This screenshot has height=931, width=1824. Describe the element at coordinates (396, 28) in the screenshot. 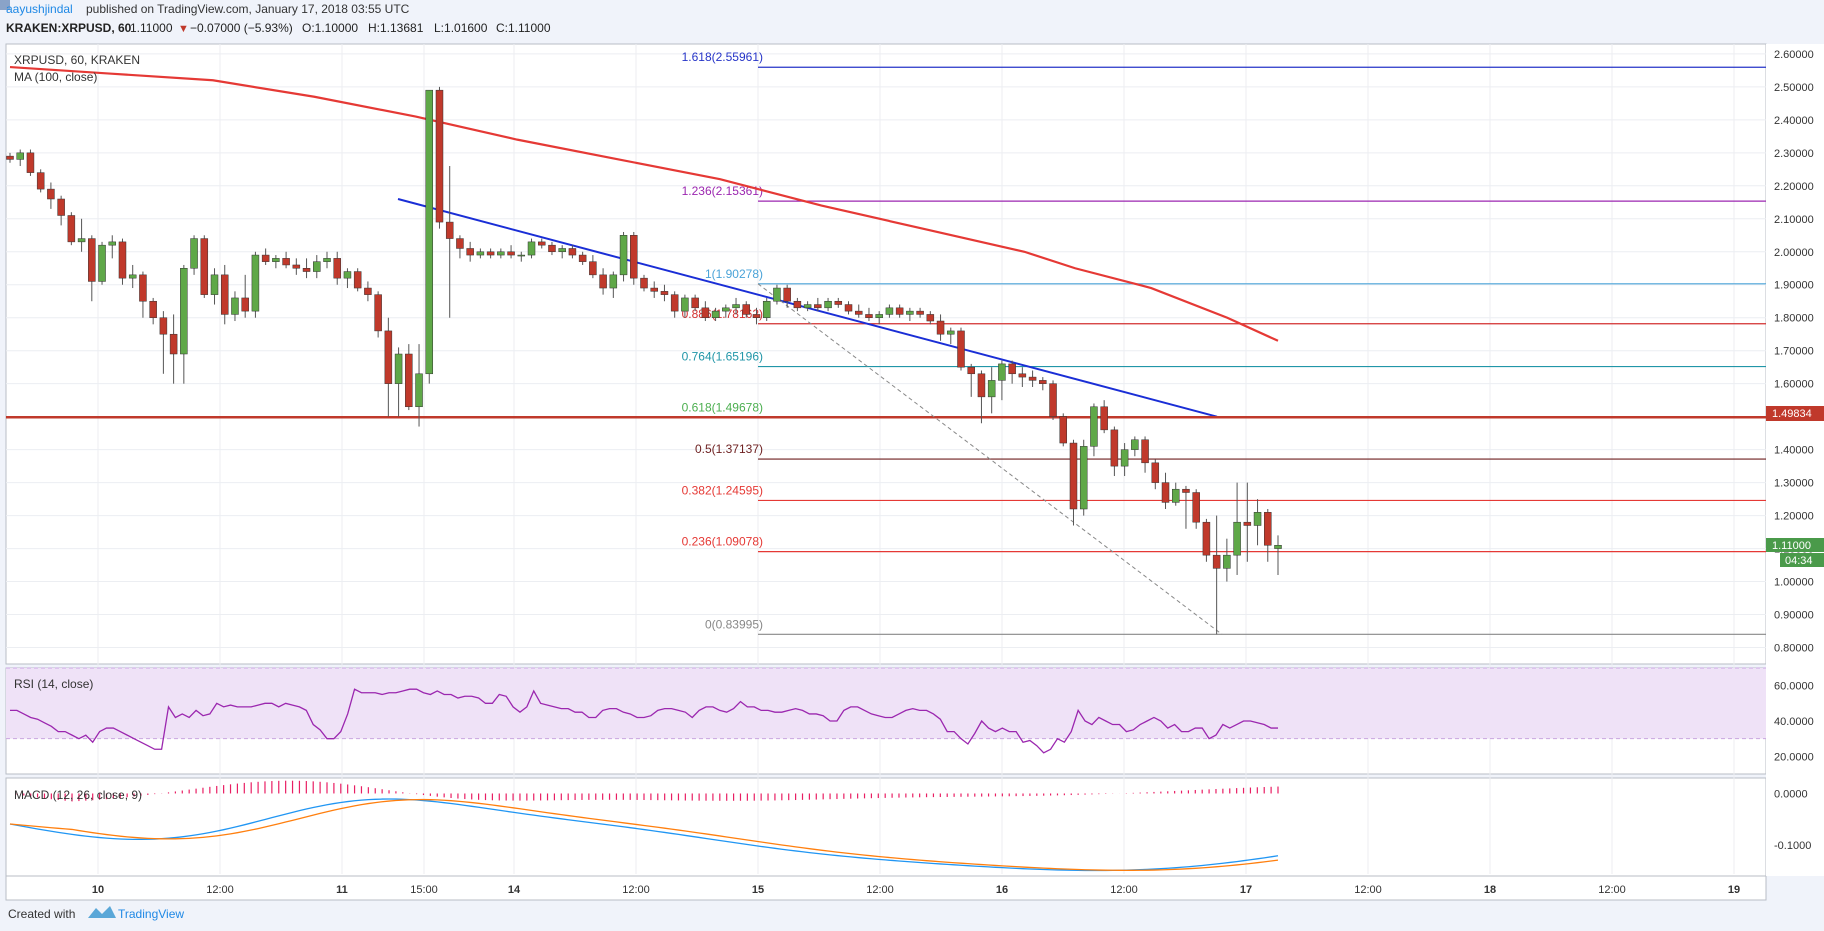

I see `ohlc-high: H:1.13681` at that location.